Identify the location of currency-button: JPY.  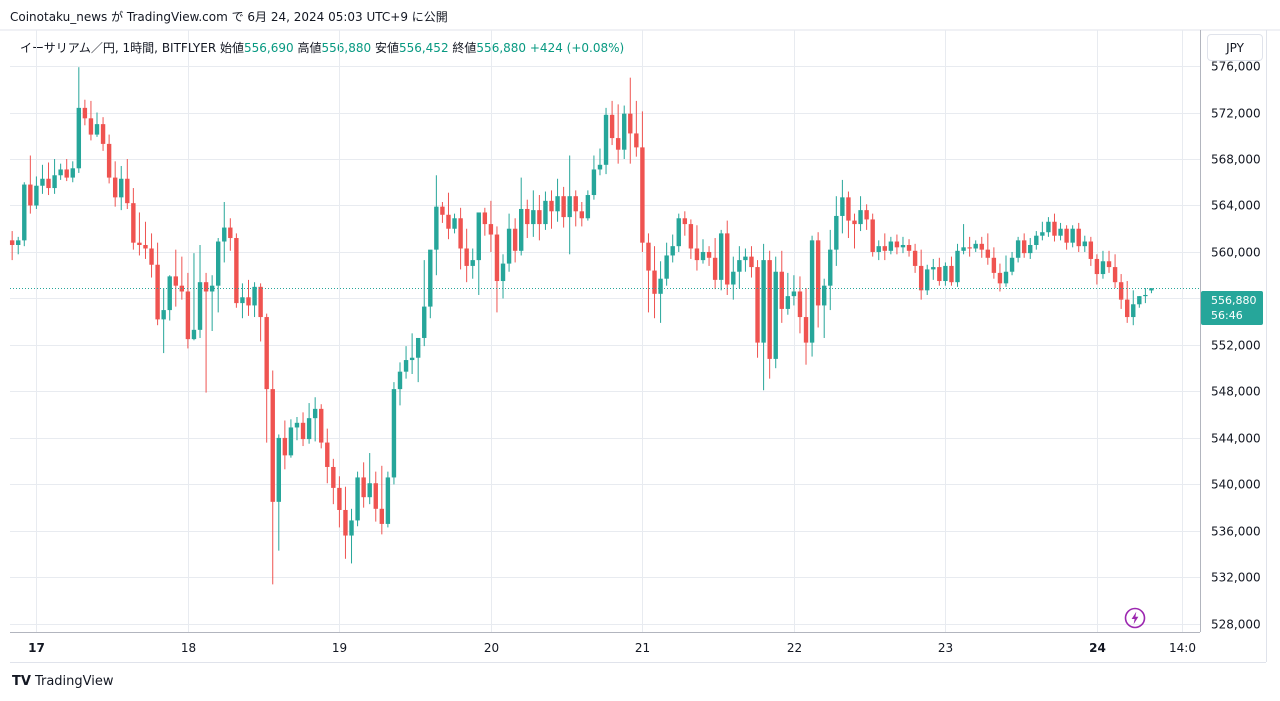
(1235, 47).